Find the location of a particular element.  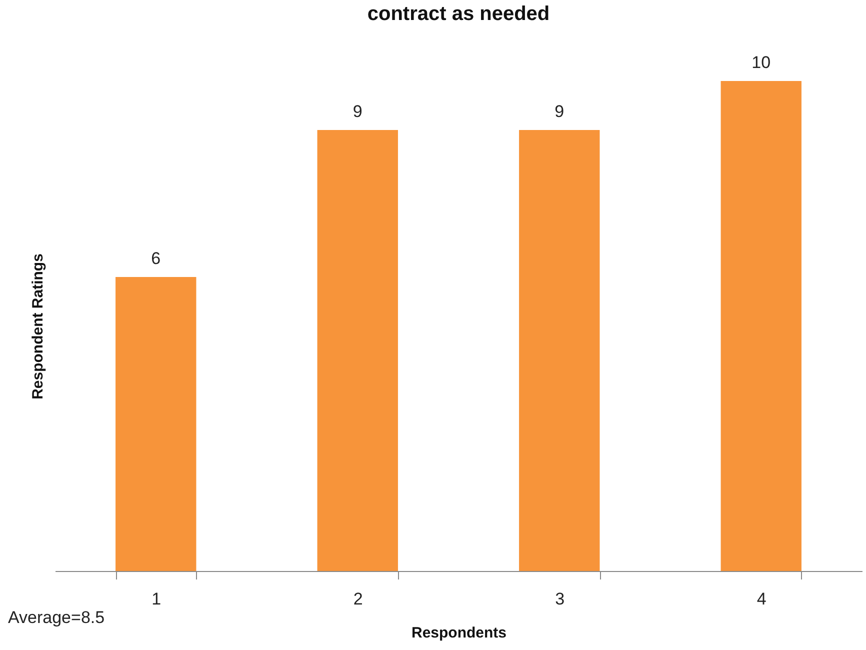

chart-title: contract as needed is located at coordinates (458, 14).